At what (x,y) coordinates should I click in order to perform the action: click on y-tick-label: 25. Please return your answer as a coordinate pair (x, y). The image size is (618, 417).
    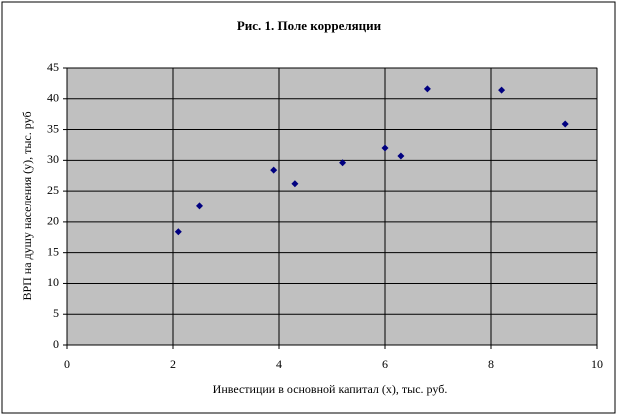
    Looking at the image, I should click on (53, 190).